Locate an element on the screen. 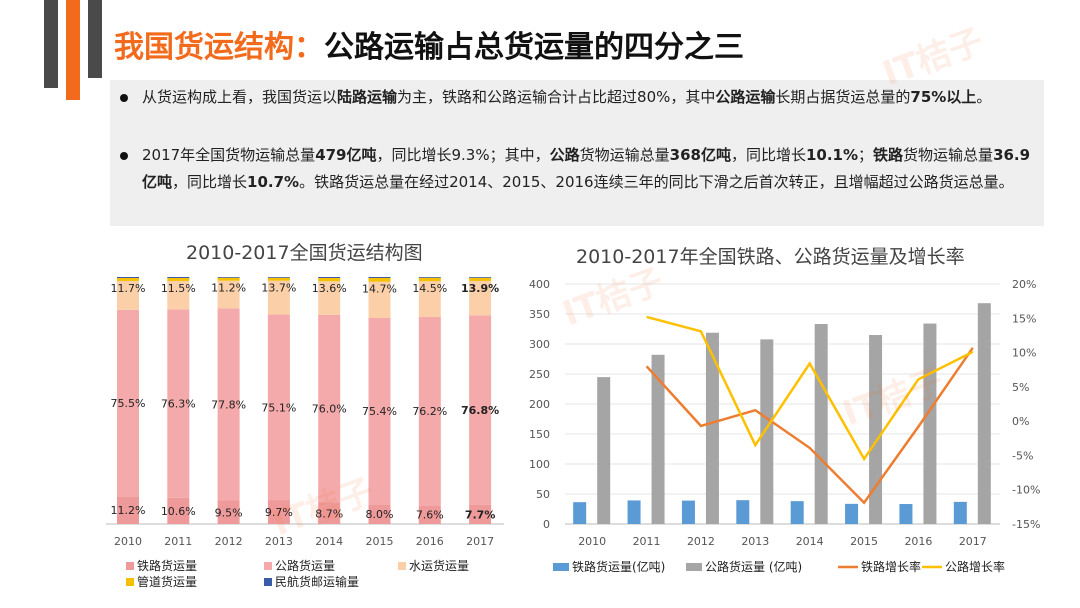 This screenshot has width=1080, height=608. data-label: 7.7% is located at coordinates (480, 514).